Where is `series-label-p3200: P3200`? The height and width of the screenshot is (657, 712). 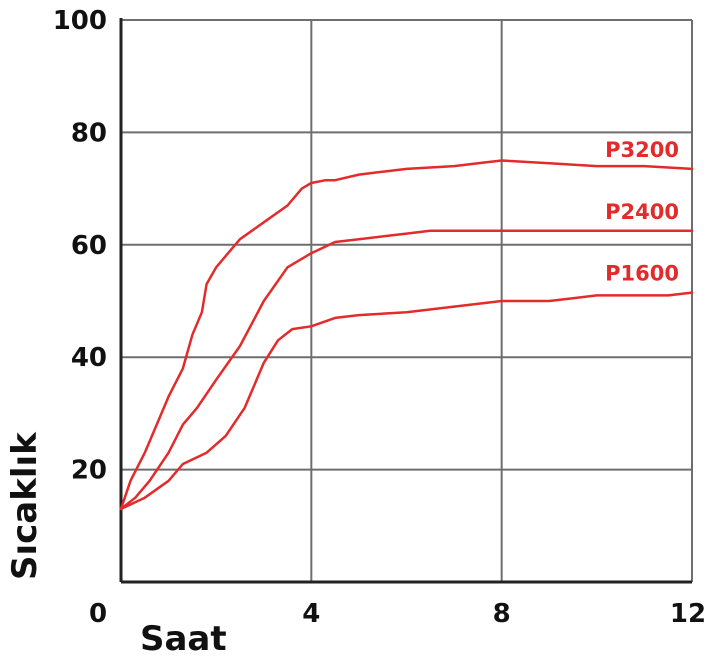
series-label-p3200: P3200 is located at coordinates (642, 150).